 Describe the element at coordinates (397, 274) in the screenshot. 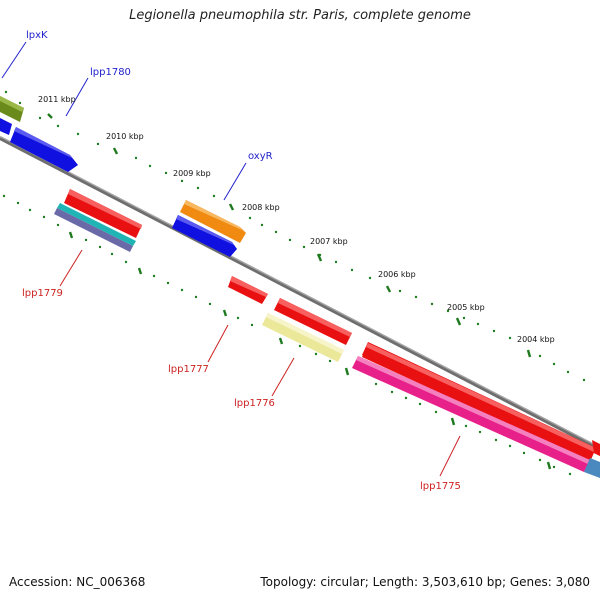

I see `scale-label-2006: 2006 kbp` at that location.